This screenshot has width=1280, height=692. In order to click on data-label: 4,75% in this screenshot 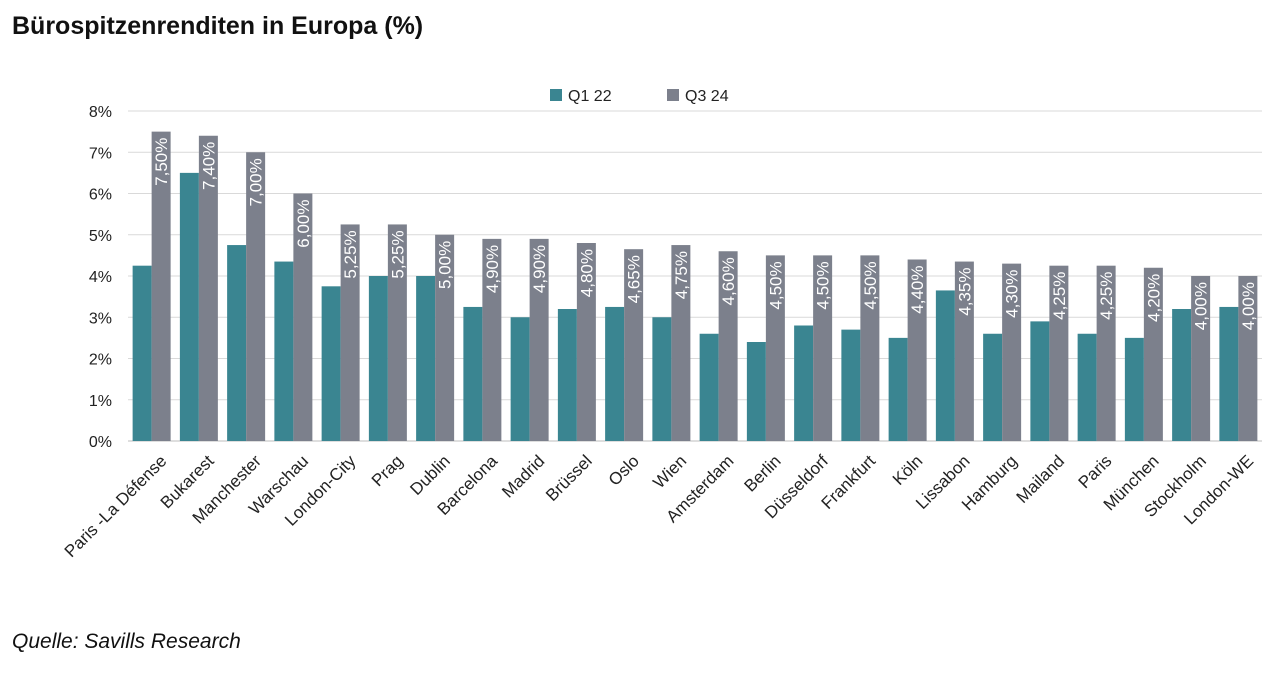, I will do `click(681, 275)`.